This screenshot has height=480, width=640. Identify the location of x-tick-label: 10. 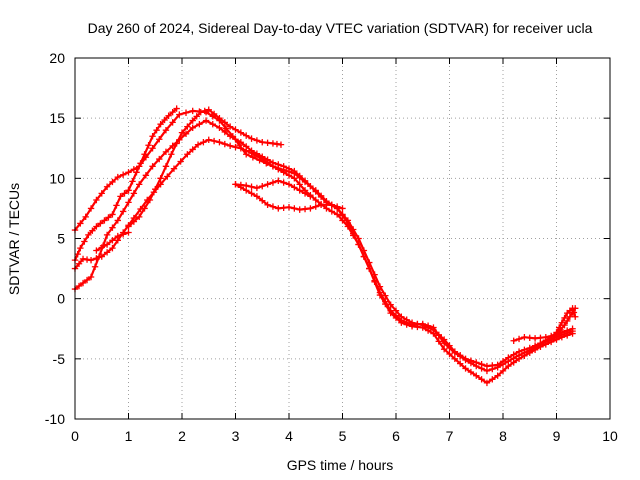
(610, 436).